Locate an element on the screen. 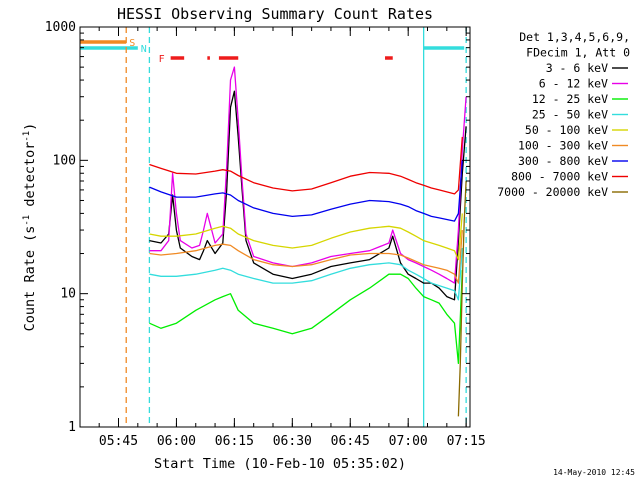  legend-label: 100 - 300 keV is located at coordinates (563, 146).